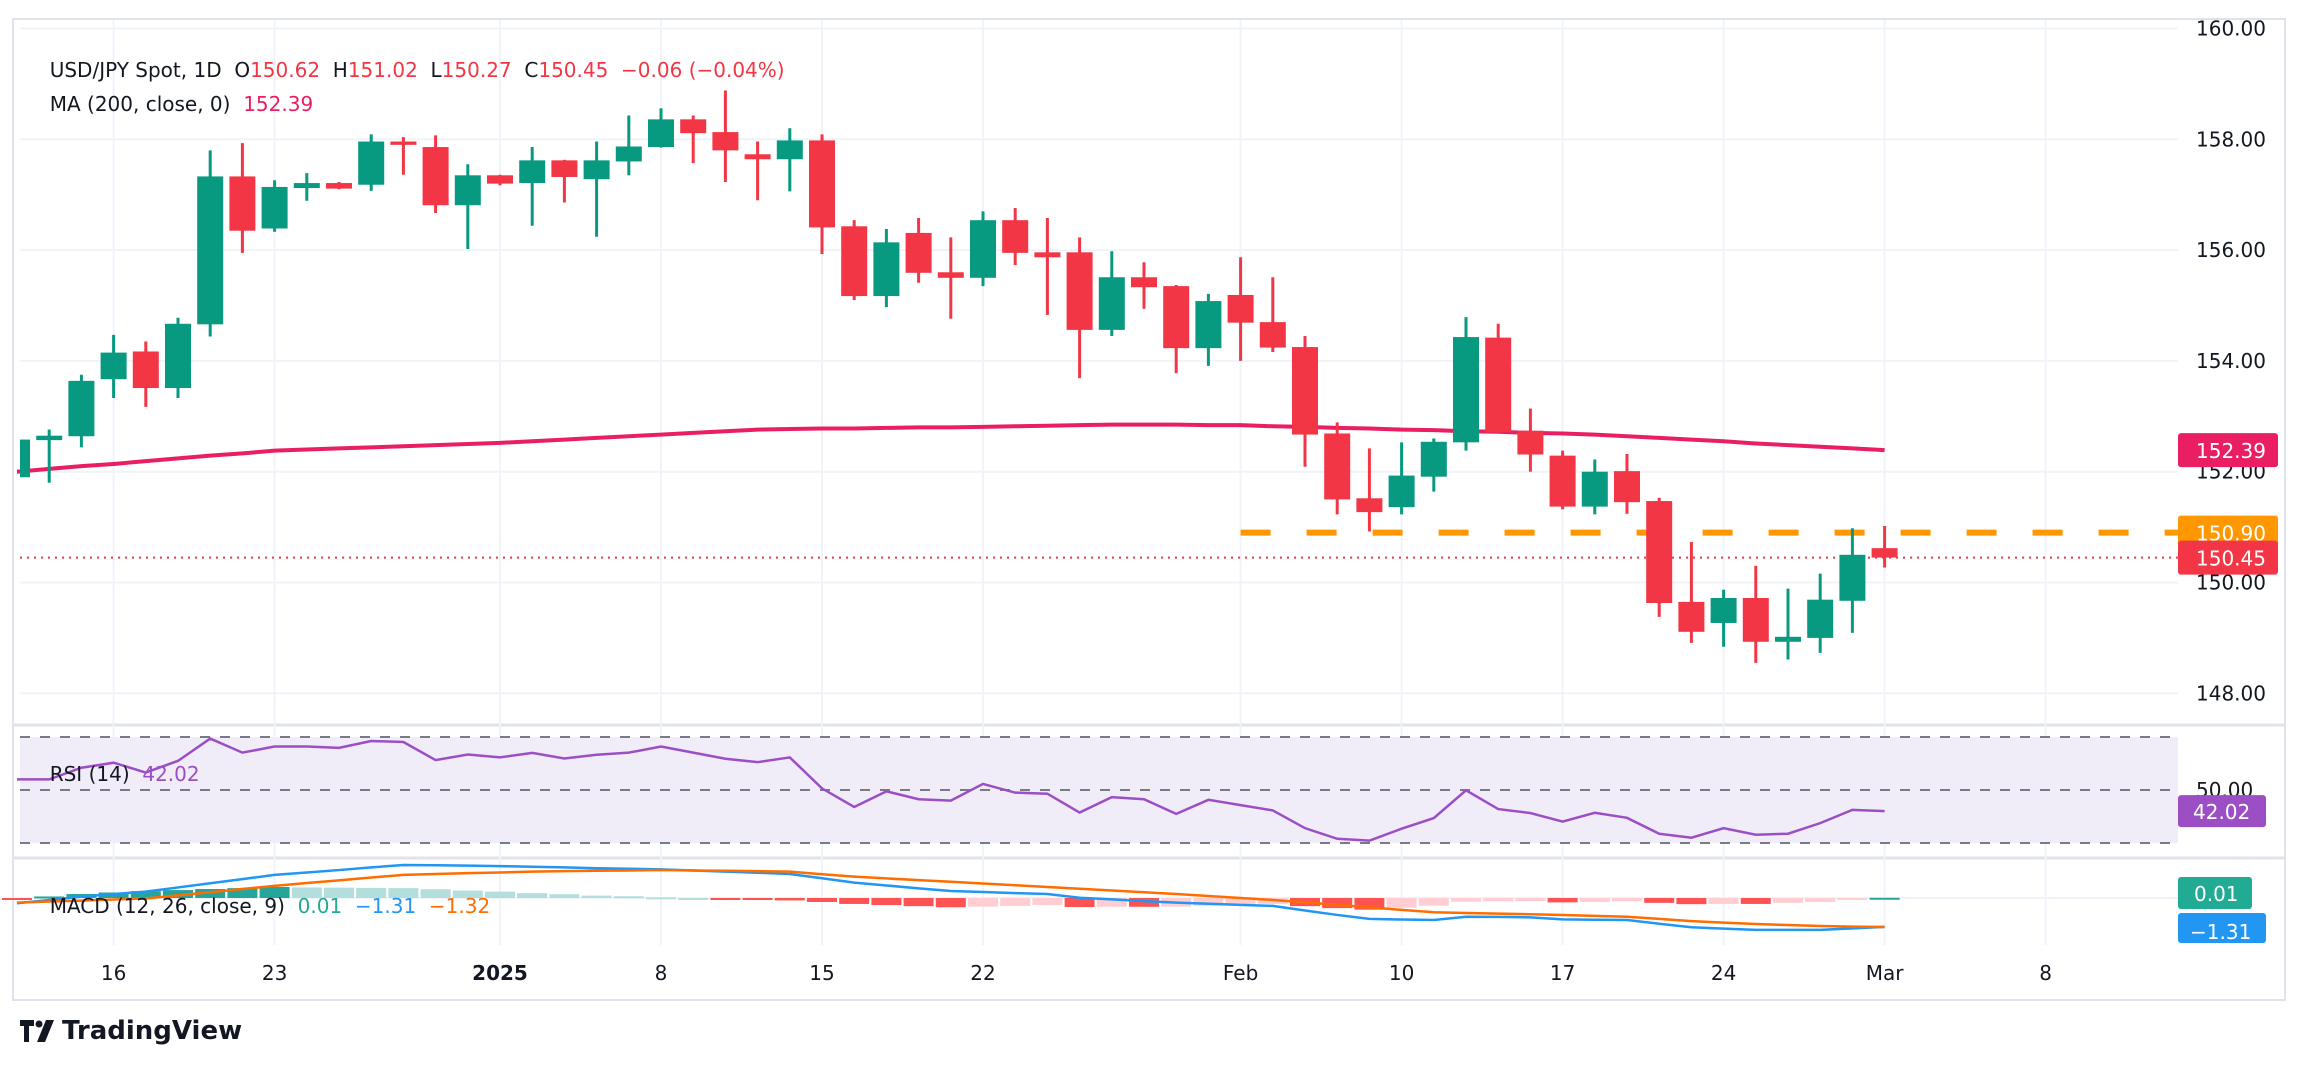  I want to click on macd-line-value: −1.31, so click(385, 906).